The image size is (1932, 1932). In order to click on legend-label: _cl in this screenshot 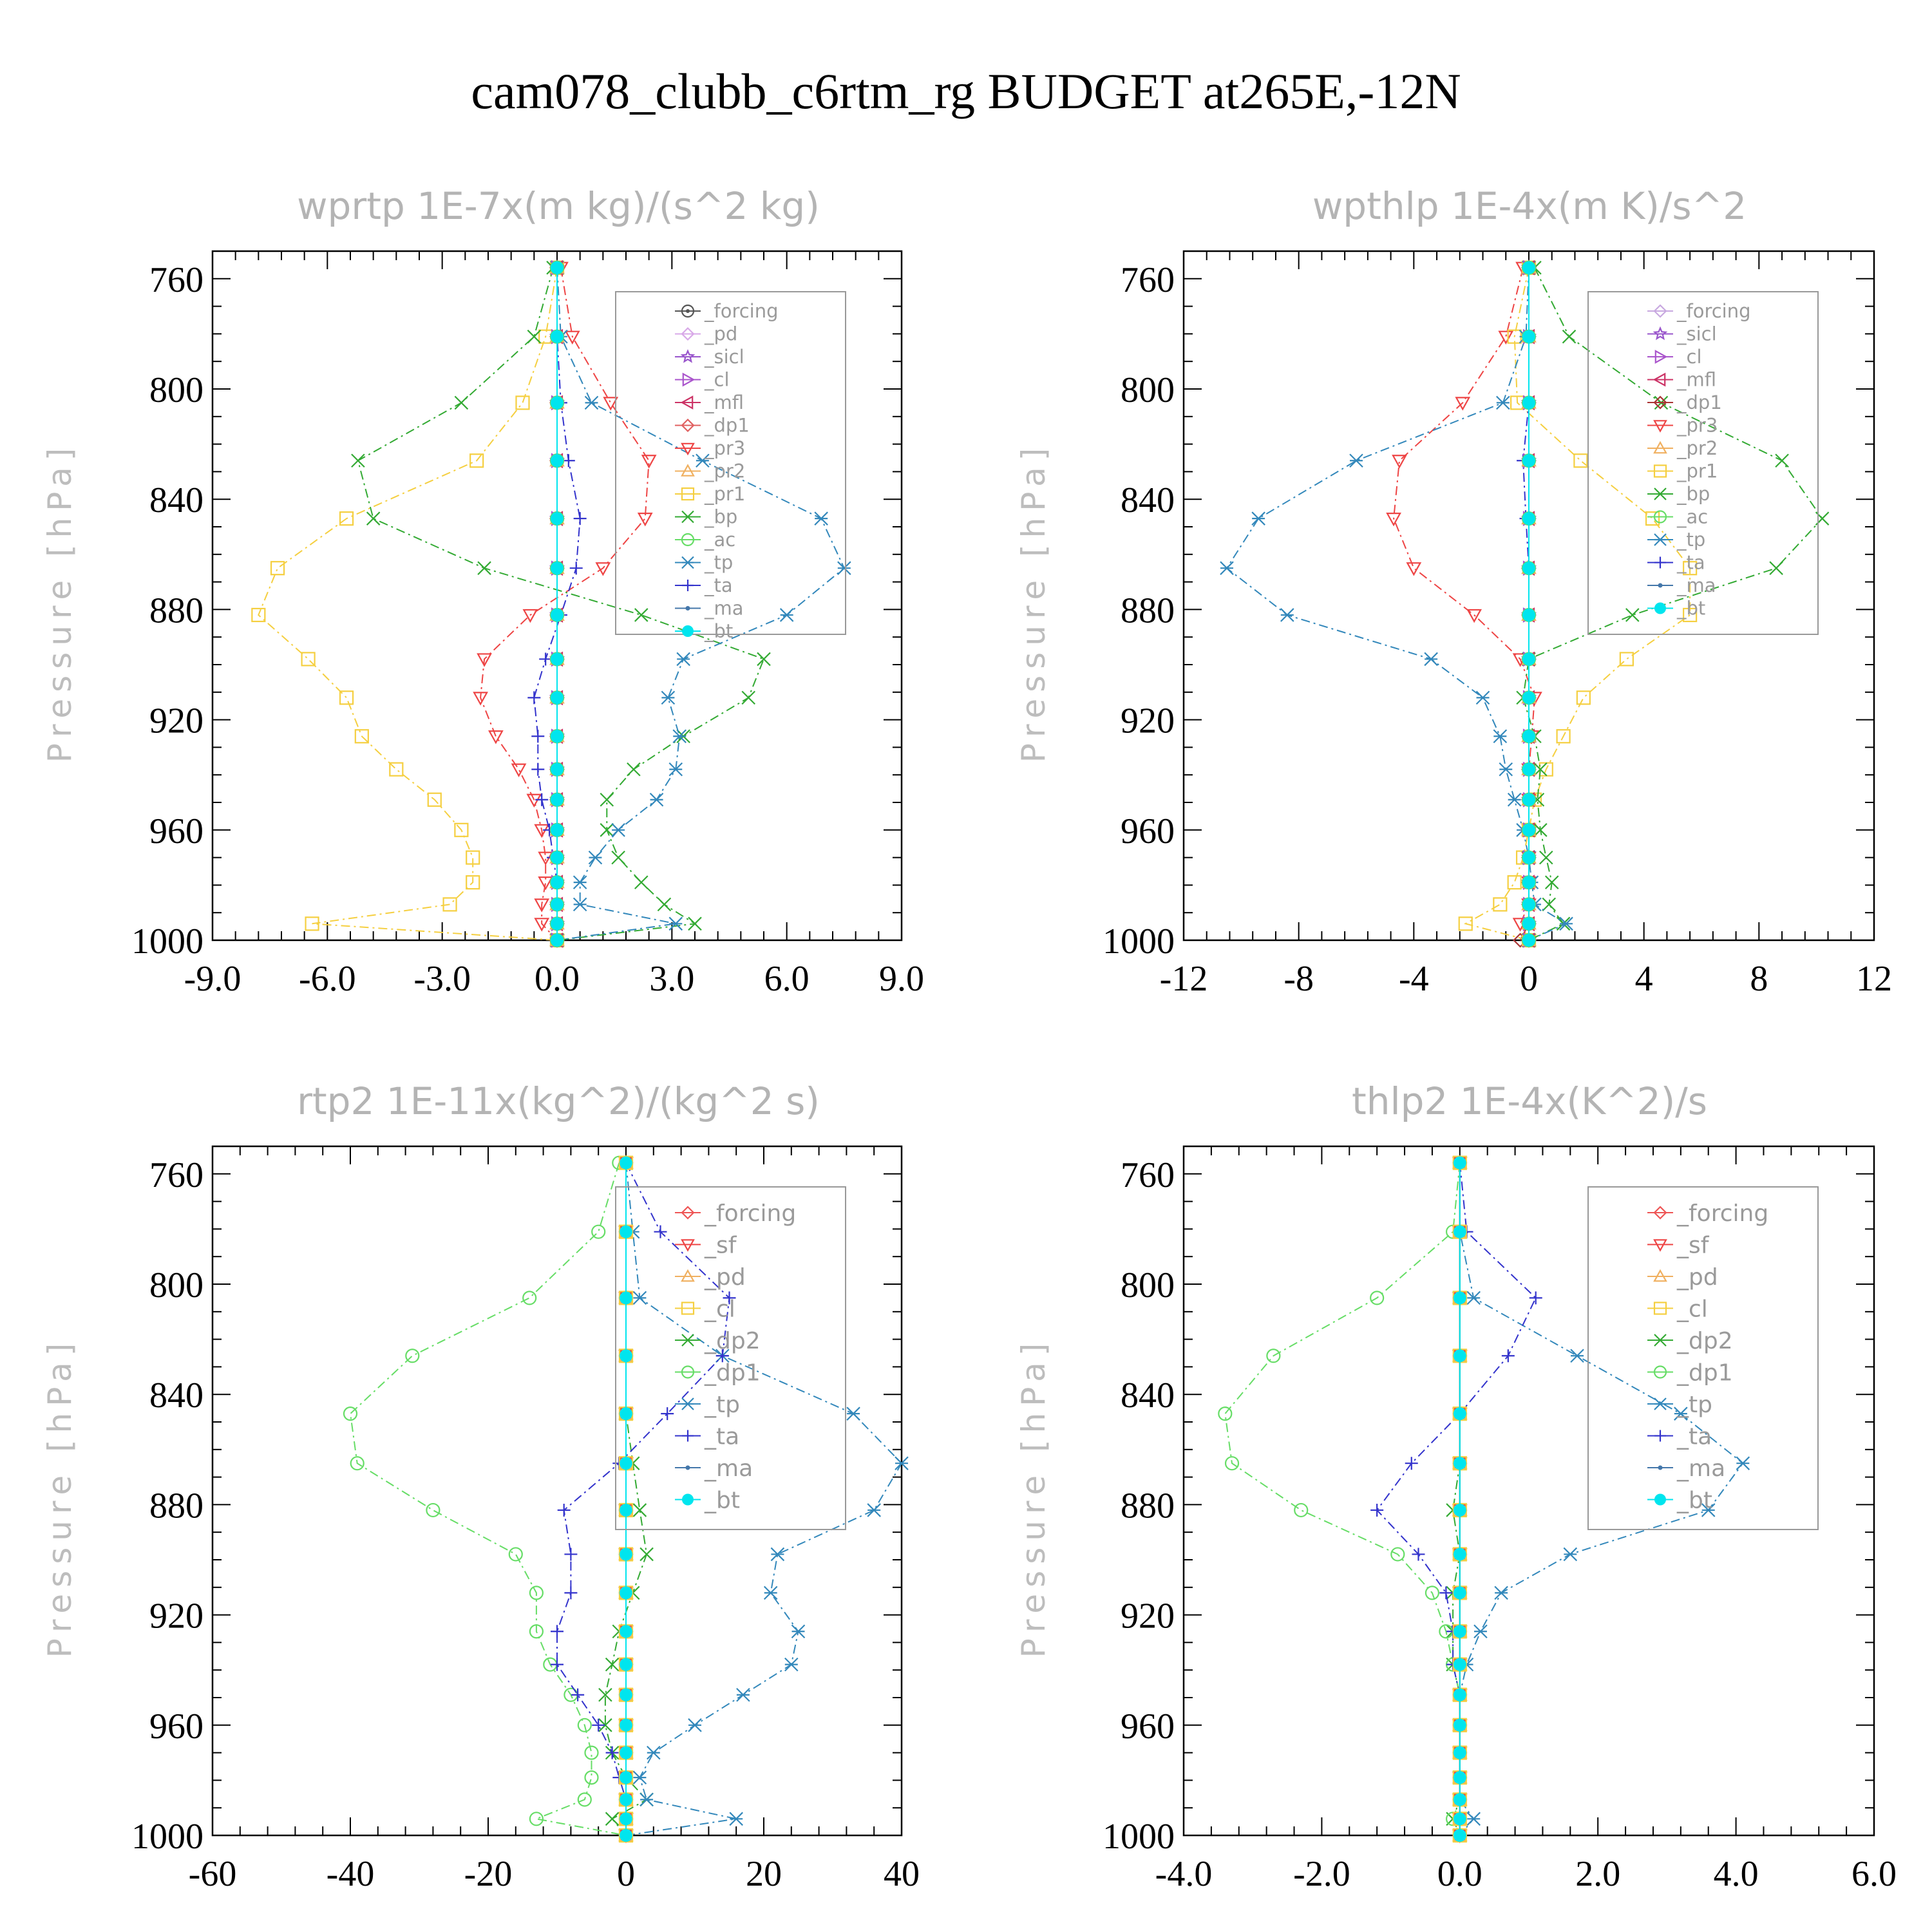, I will do `click(1692, 1309)`.